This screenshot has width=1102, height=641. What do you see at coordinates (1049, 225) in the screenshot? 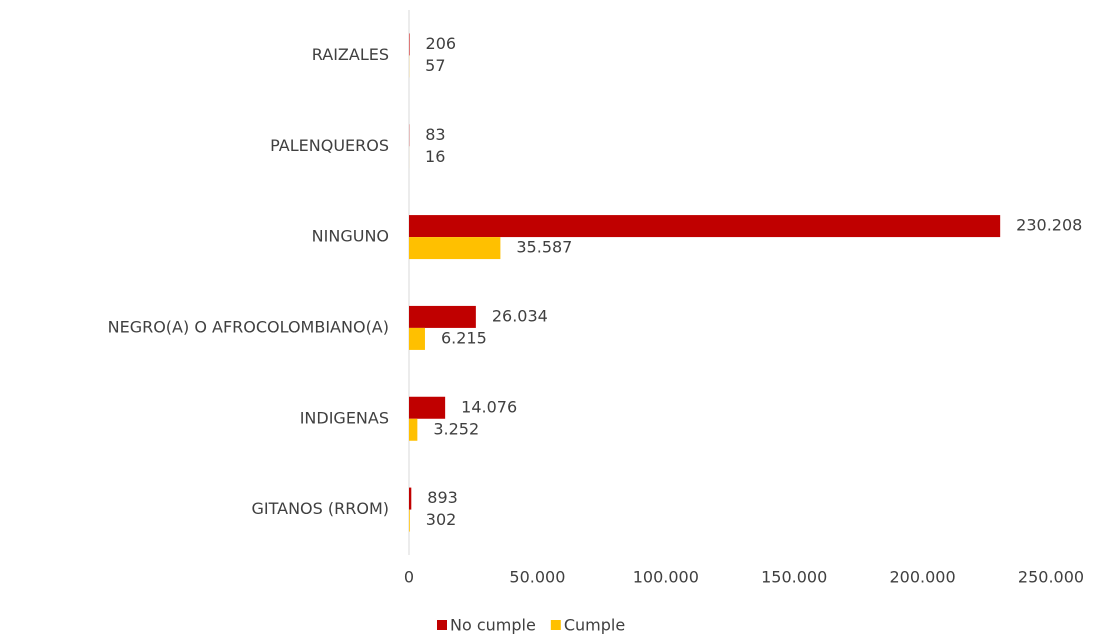
I see `value-label: 230.208` at bounding box center [1049, 225].